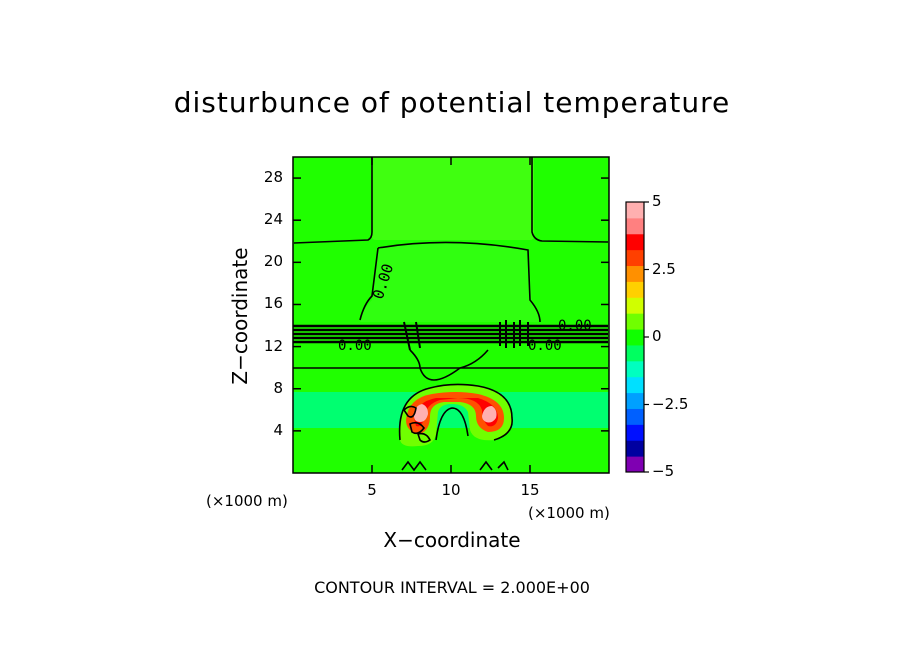 Image resolution: width=904 pixels, height=654 pixels. I want to click on dome-region, so click(450, 282).